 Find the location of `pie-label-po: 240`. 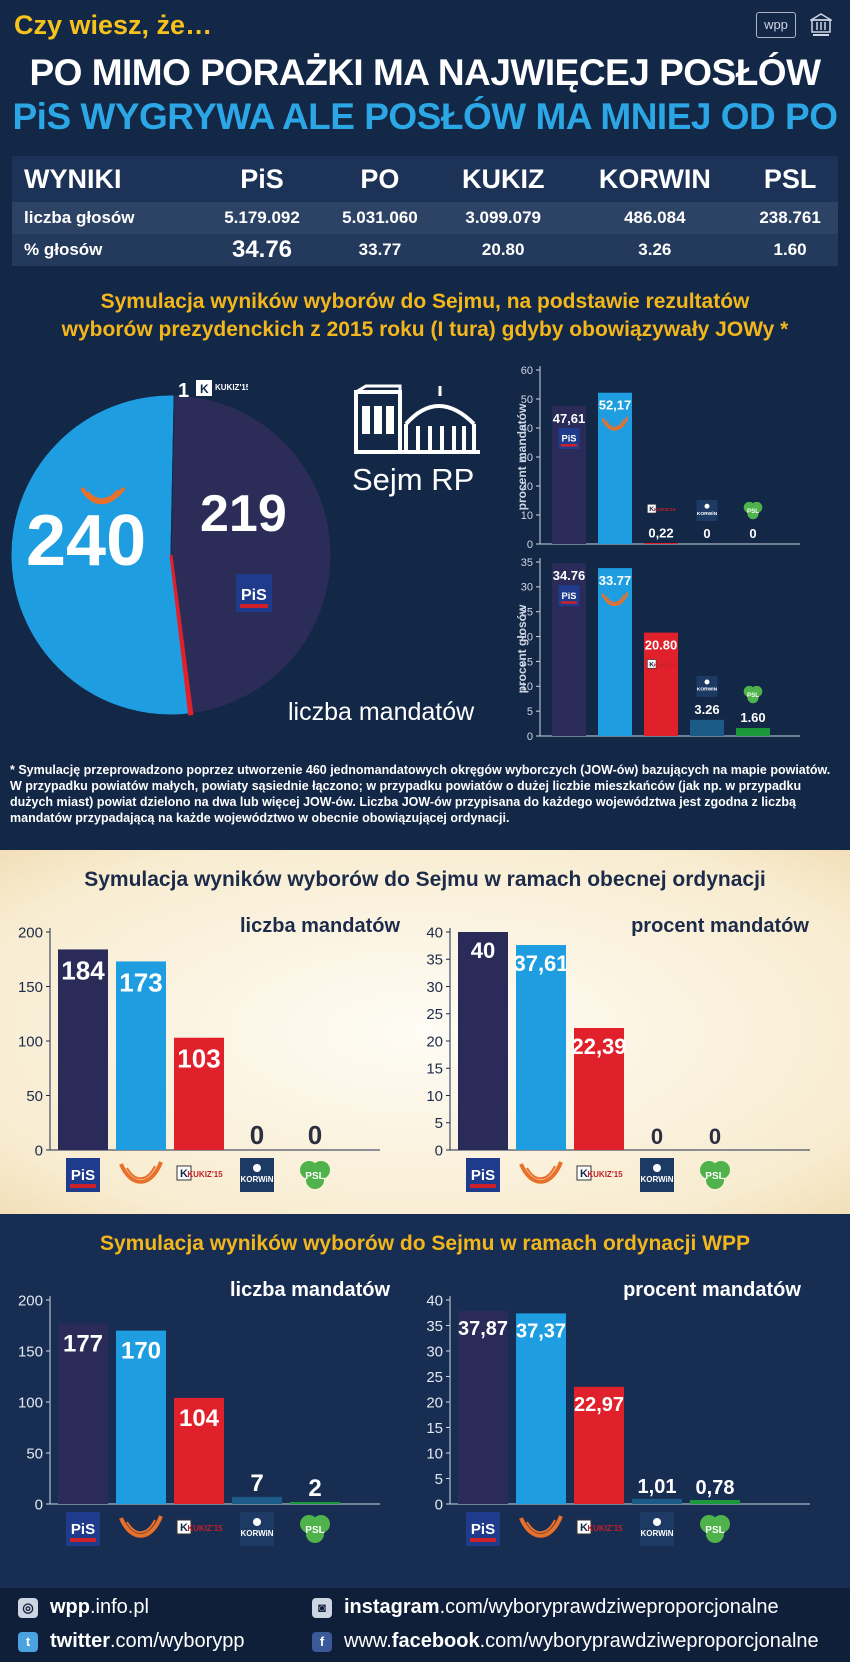

pie-label-po: 240 is located at coordinates (86, 541).